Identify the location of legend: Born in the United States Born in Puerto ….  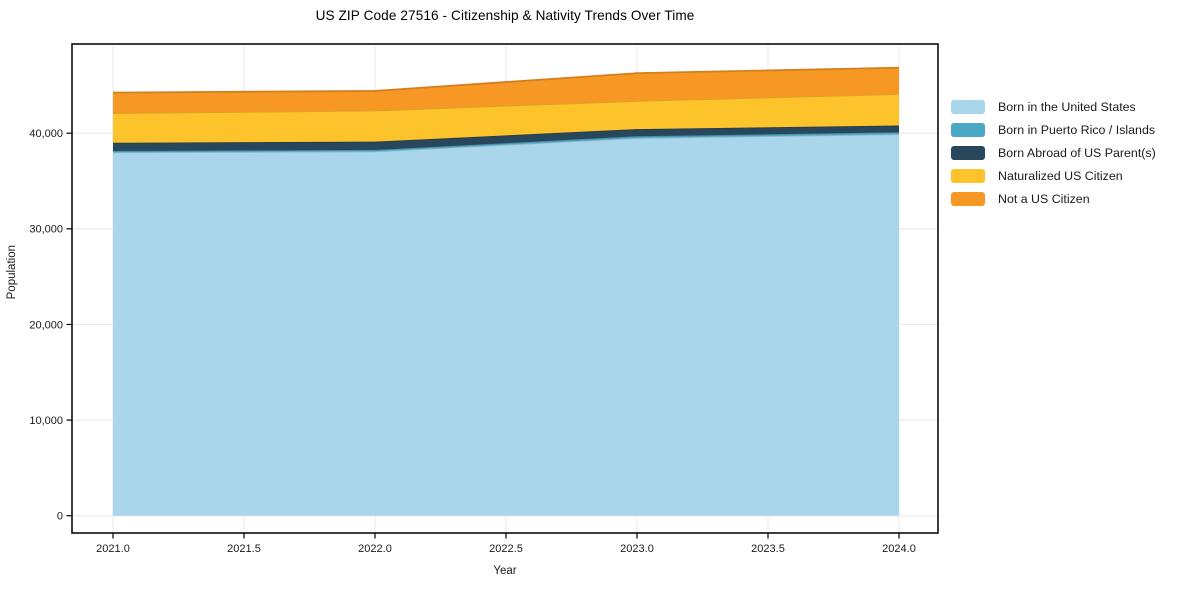
(1053, 157).